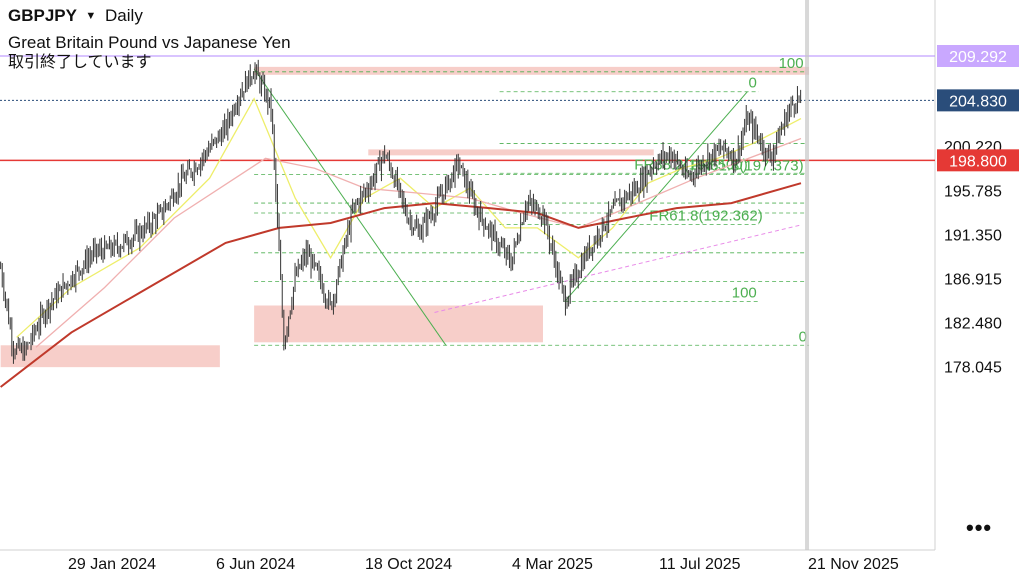 Image resolution: width=1024 pixels, height=576 pixels. Describe the element at coordinates (803, 336) in the screenshot. I see `fib-label-11: 0` at that location.